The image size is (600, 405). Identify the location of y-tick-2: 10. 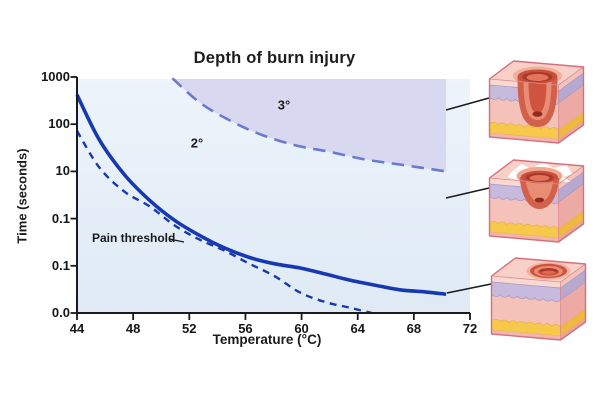
(62, 171).